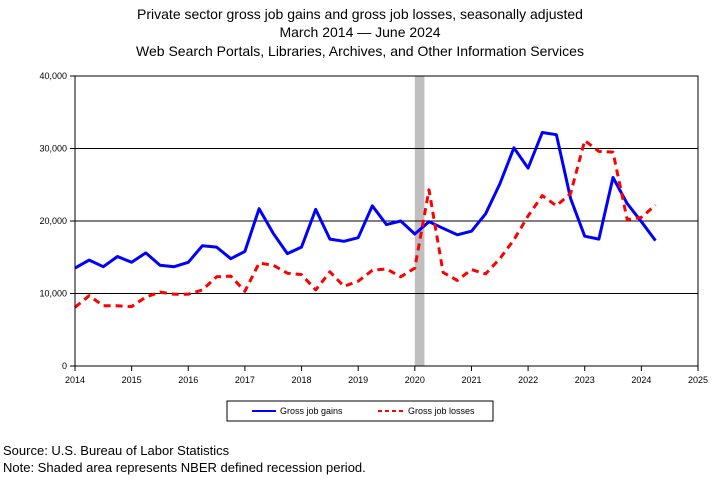 This screenshot has width=720, height=480. What do you see at coordinates (116, 450) in the screenshot?
I see `source-note: Source: U.S. Bureau of Labor Statistics` at bounding box center [116, 450].